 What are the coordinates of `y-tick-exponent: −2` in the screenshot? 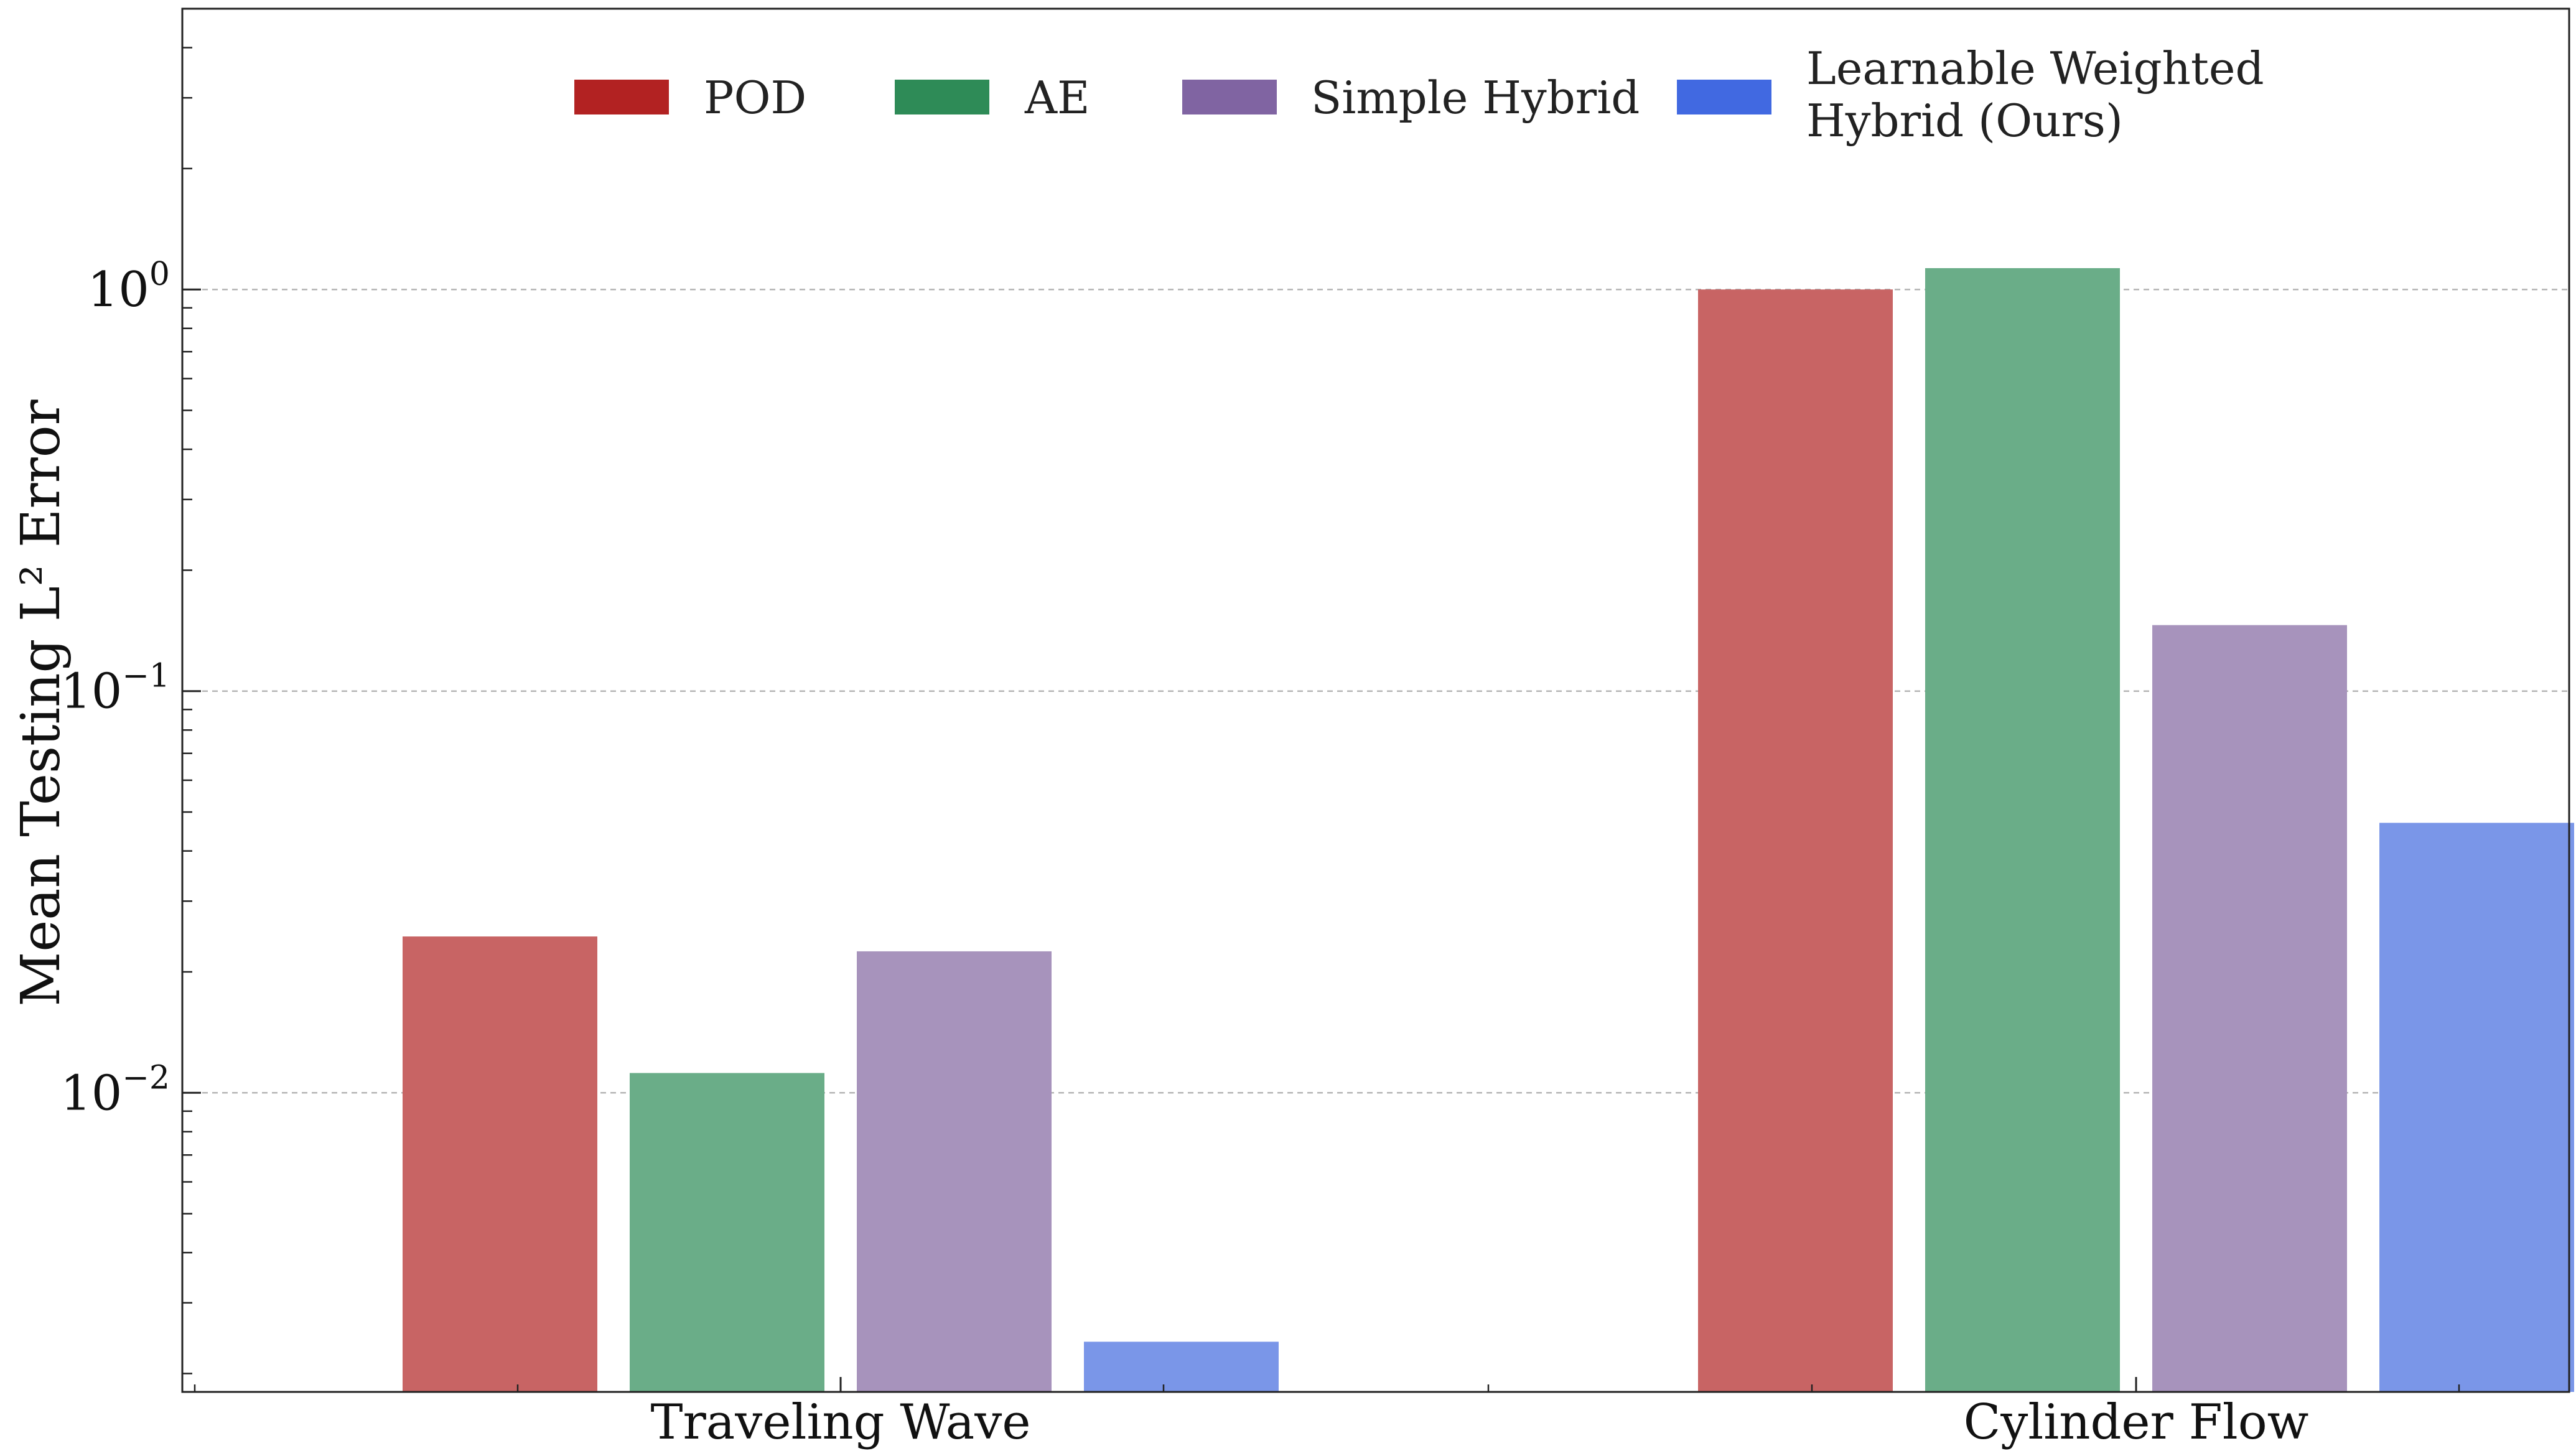 It's located at (146, 1077).